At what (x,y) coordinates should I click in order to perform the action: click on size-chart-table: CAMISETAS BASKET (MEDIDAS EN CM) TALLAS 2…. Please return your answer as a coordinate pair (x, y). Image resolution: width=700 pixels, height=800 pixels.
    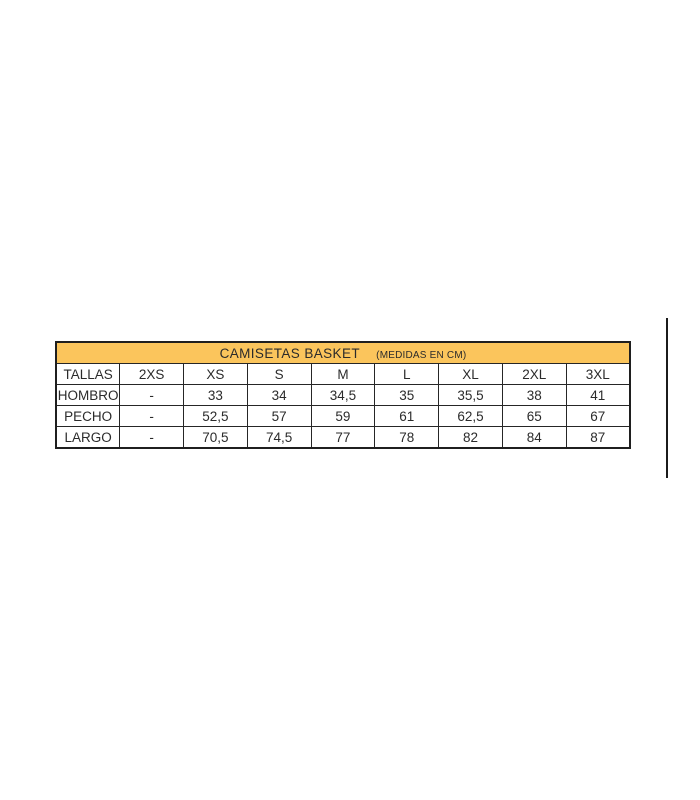
    Looking at the image, I should click on (343, 395).